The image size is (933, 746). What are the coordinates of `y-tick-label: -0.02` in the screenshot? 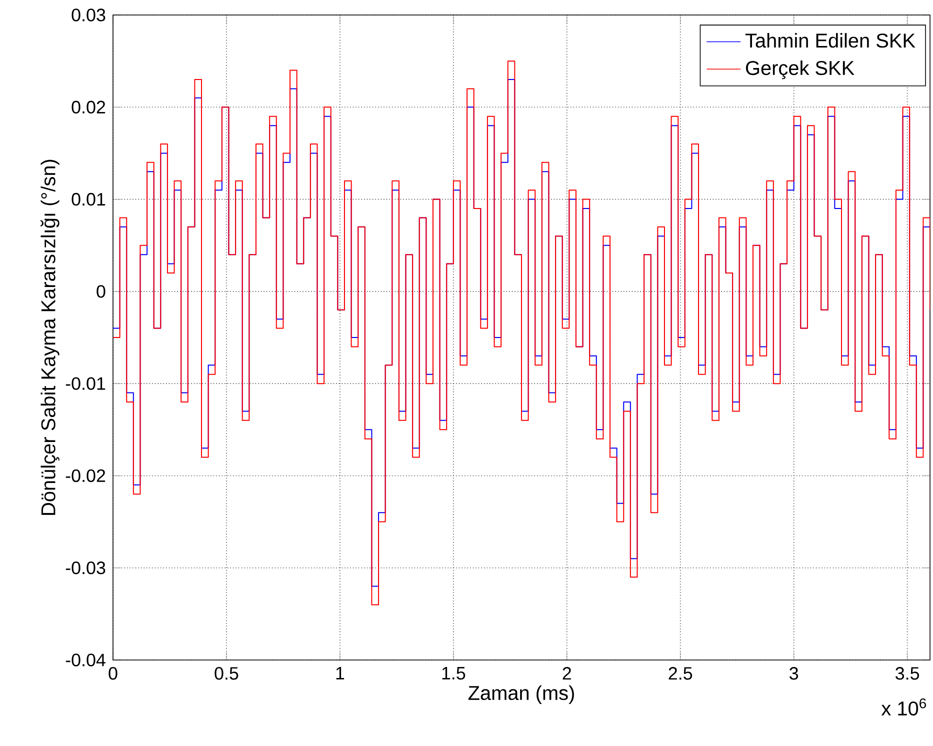 It's located at (86, 475).